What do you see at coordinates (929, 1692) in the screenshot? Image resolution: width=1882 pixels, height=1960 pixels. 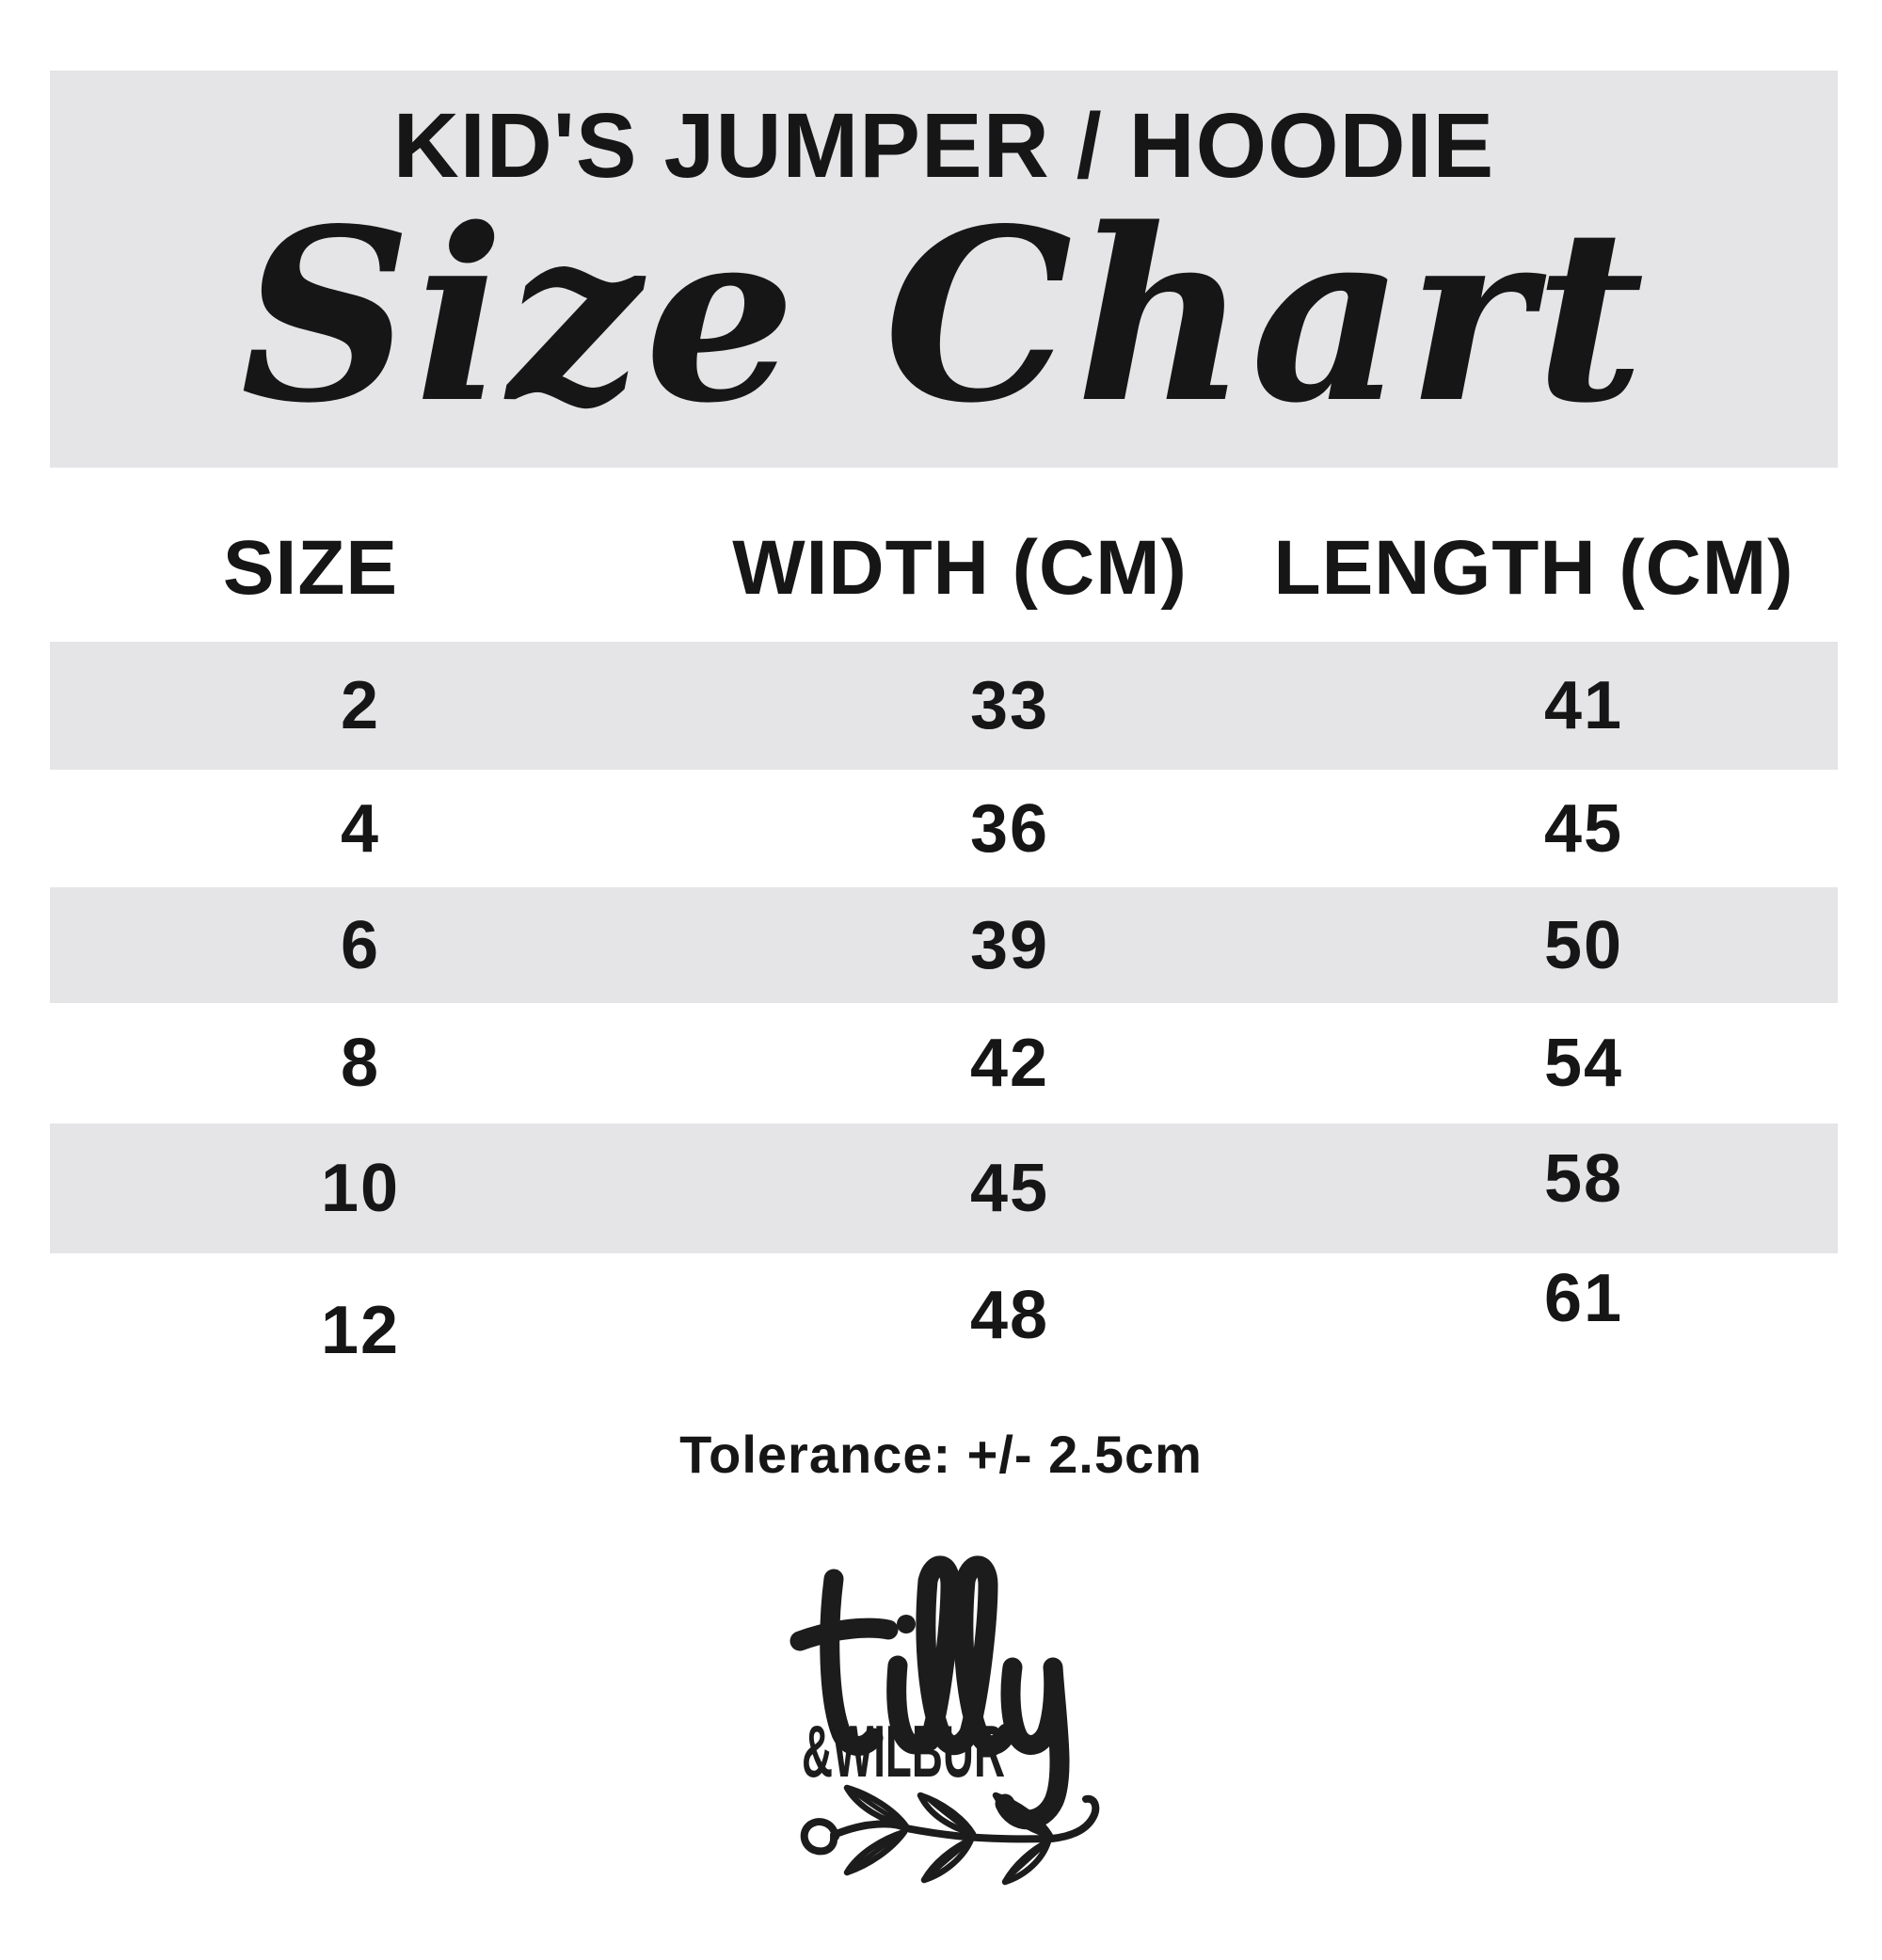 I see `logo-script-word` at bounding box center [929, 1692].